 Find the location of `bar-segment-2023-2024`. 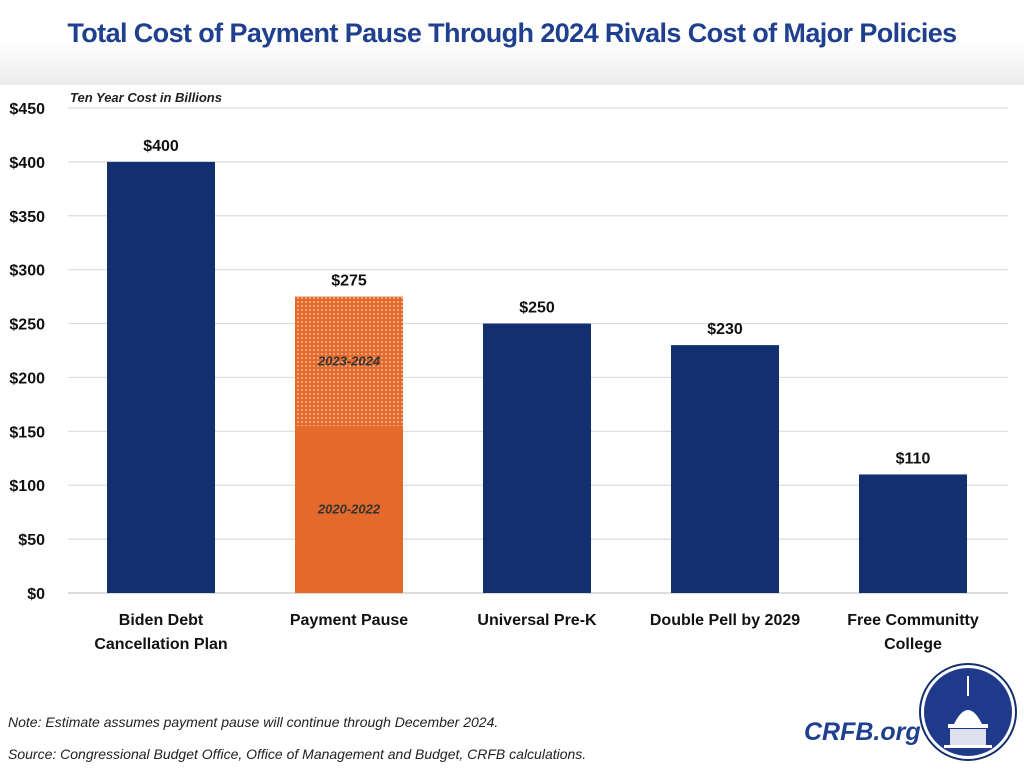

bar-segment-2023-2024 is located at coordinates (349, 361).